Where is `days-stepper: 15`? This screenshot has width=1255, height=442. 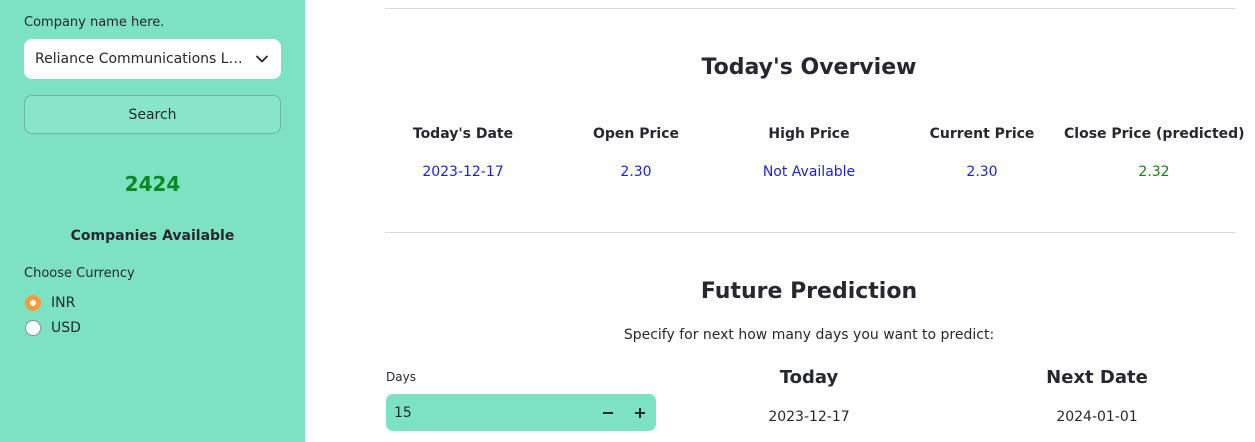
days-stepper: 15 is located at coordinates (521, 412).